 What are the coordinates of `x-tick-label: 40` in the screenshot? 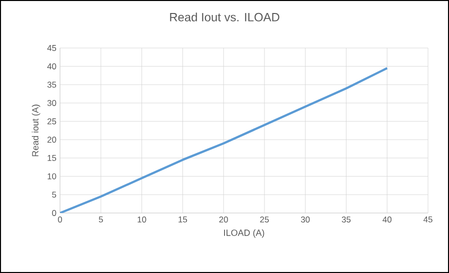 It's located at (387, 219).